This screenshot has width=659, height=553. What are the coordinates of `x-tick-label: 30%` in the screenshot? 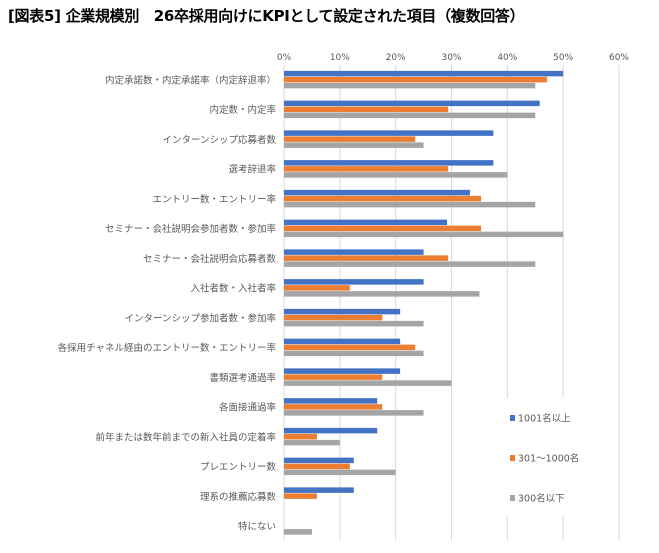 It's located at (451, 58).